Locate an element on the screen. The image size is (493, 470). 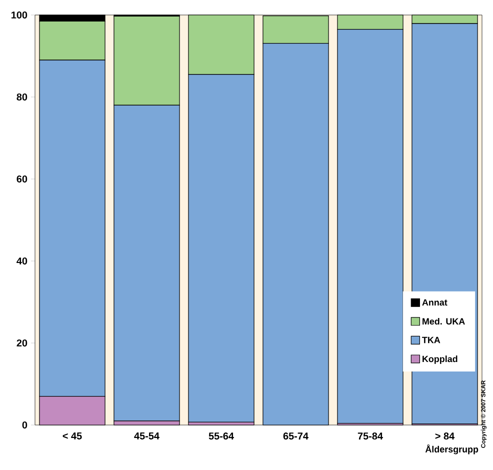
x-tick-label: < 45 is located at coordinates (72, 436).